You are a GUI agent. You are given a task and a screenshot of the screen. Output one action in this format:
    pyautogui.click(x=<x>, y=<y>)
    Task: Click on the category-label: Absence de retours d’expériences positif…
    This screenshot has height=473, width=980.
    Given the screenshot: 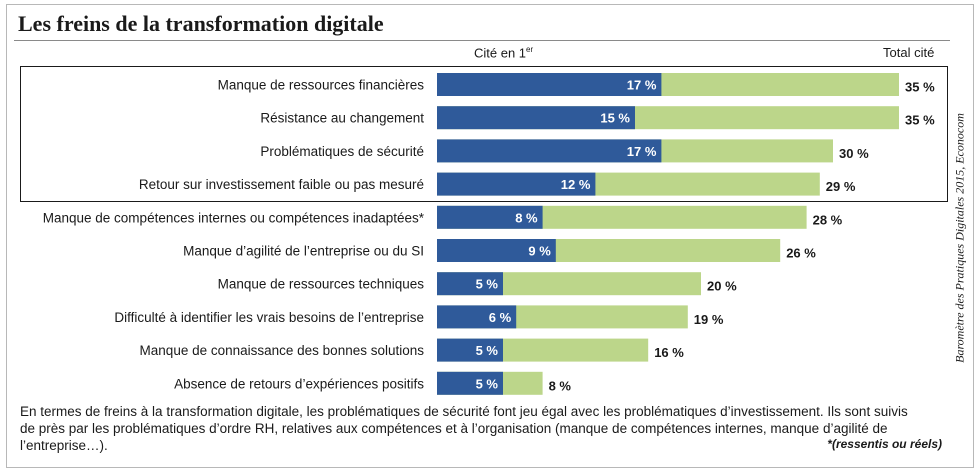 What is the action you would take?
    pyautogui.click(x=299, y=383)
    